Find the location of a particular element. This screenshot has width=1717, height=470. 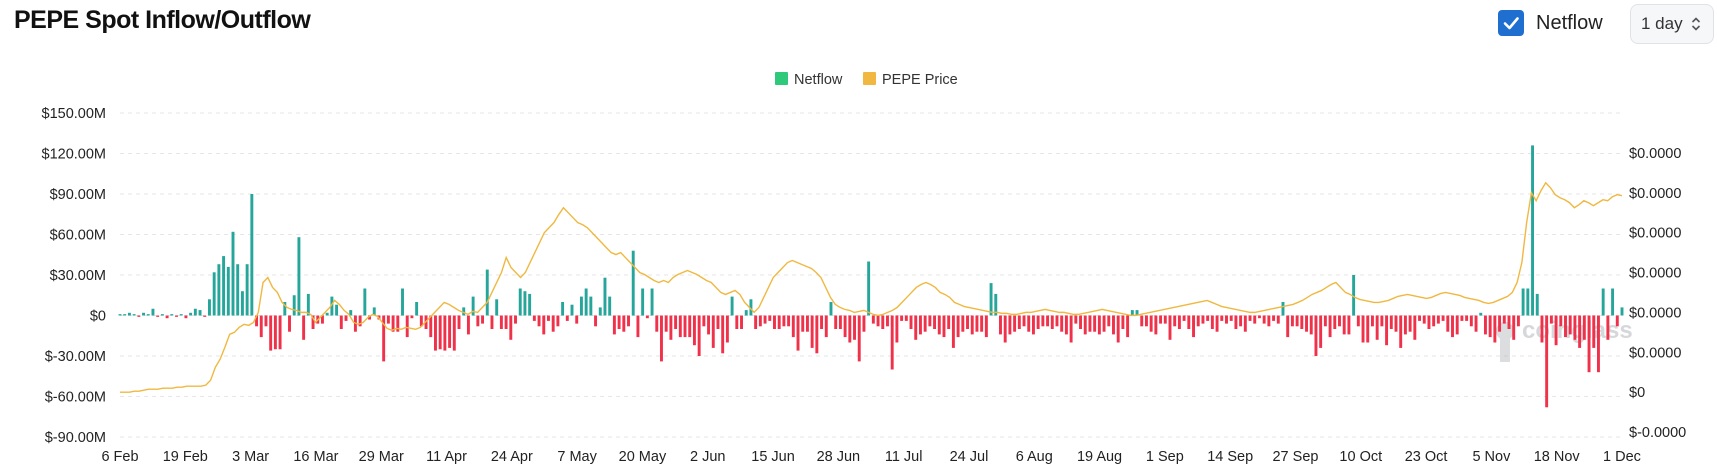

y-left-tick-label: $90.00M is located at coordinates (78, 195).